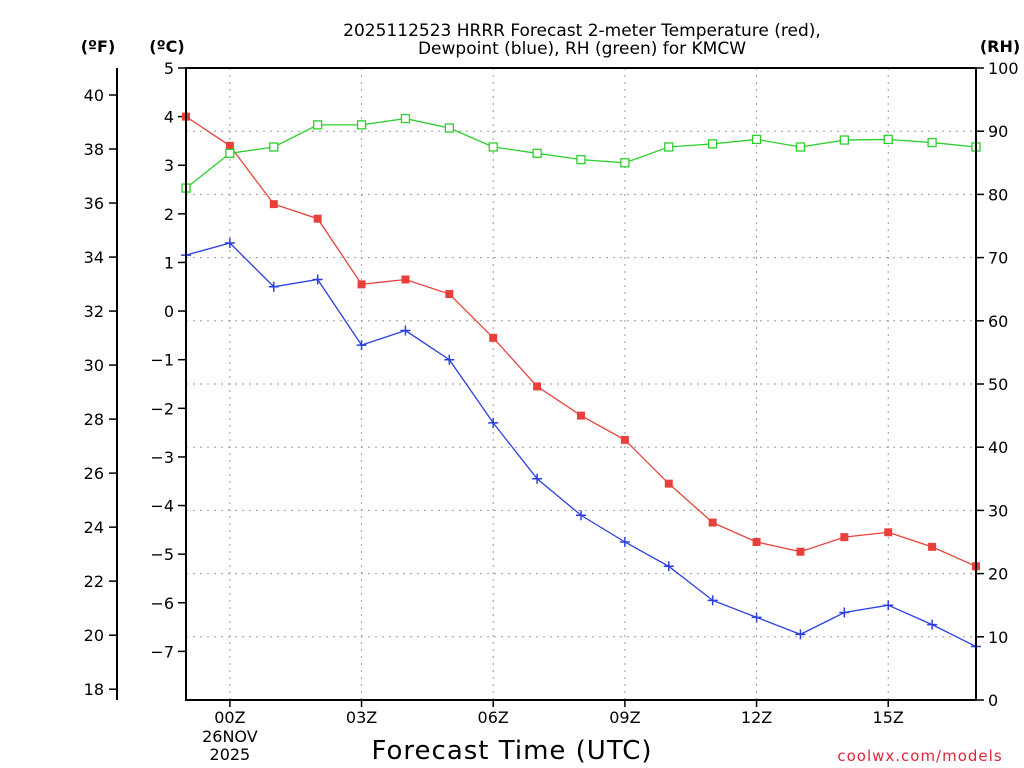 This screenshot has height=768, width=1024. Describe the element at coordinates (169, 117) in the screenshot. I see `celsius-tick-label: 4` at that location.